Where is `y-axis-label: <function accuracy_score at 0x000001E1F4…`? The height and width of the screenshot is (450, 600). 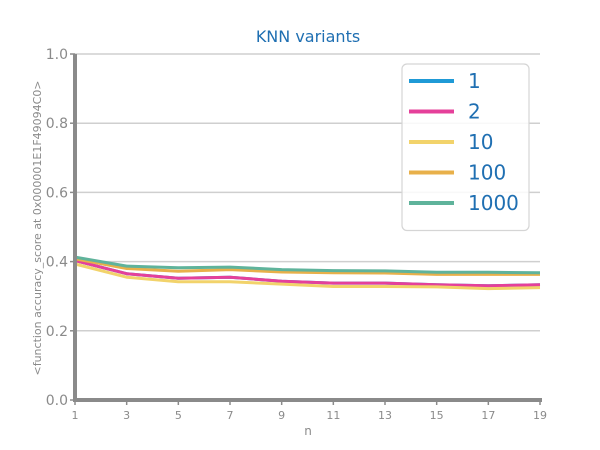
y-axis-label: <function accuracy_score at 0x000001E1F4… is located at coordinates (37, 227).